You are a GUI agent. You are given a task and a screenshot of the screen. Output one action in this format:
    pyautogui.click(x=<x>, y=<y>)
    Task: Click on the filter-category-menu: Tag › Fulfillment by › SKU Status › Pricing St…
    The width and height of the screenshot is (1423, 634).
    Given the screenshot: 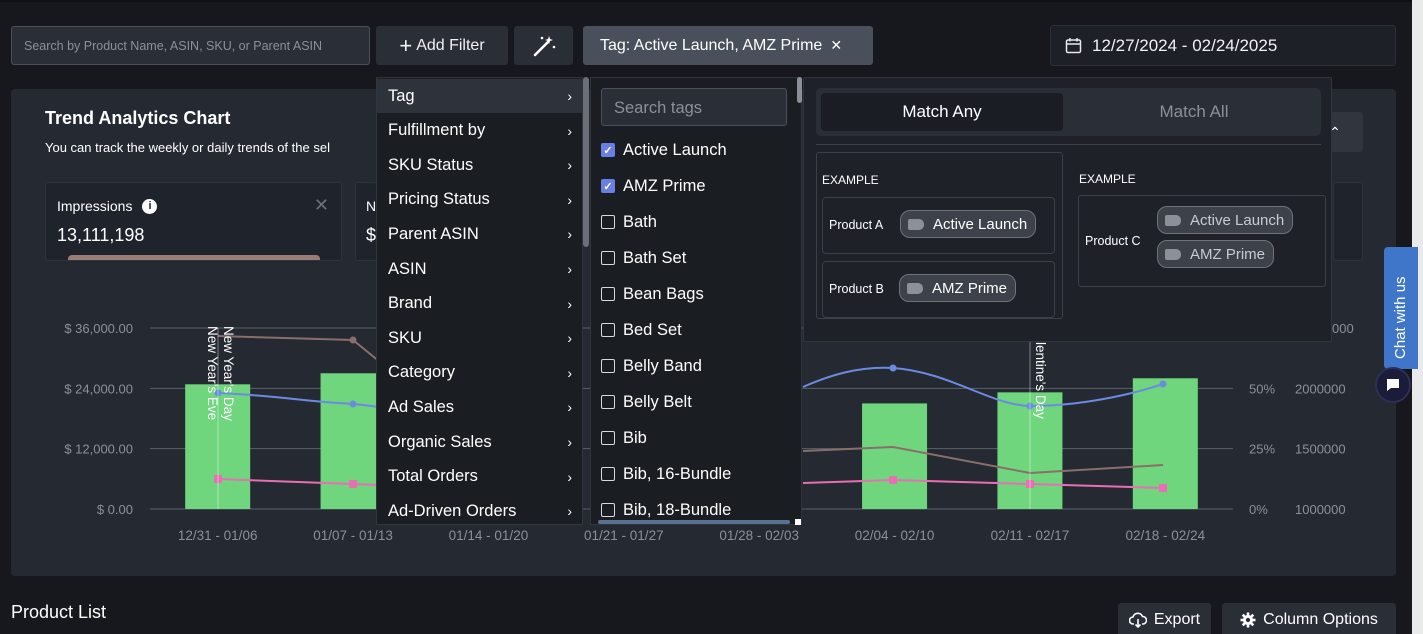 What is the action you would take?
    pyautogui.click(x=479, y=301)
    